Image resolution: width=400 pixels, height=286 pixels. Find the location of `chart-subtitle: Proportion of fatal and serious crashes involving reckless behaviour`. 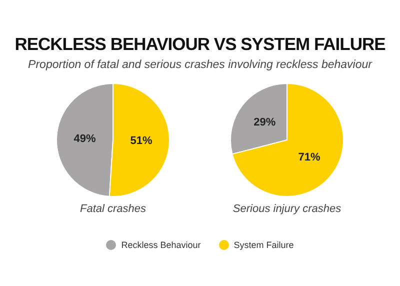

chart-subtitle: Proportion of fatal and serious crashes involving reckless behaviour is located at coordinates (200, 65).